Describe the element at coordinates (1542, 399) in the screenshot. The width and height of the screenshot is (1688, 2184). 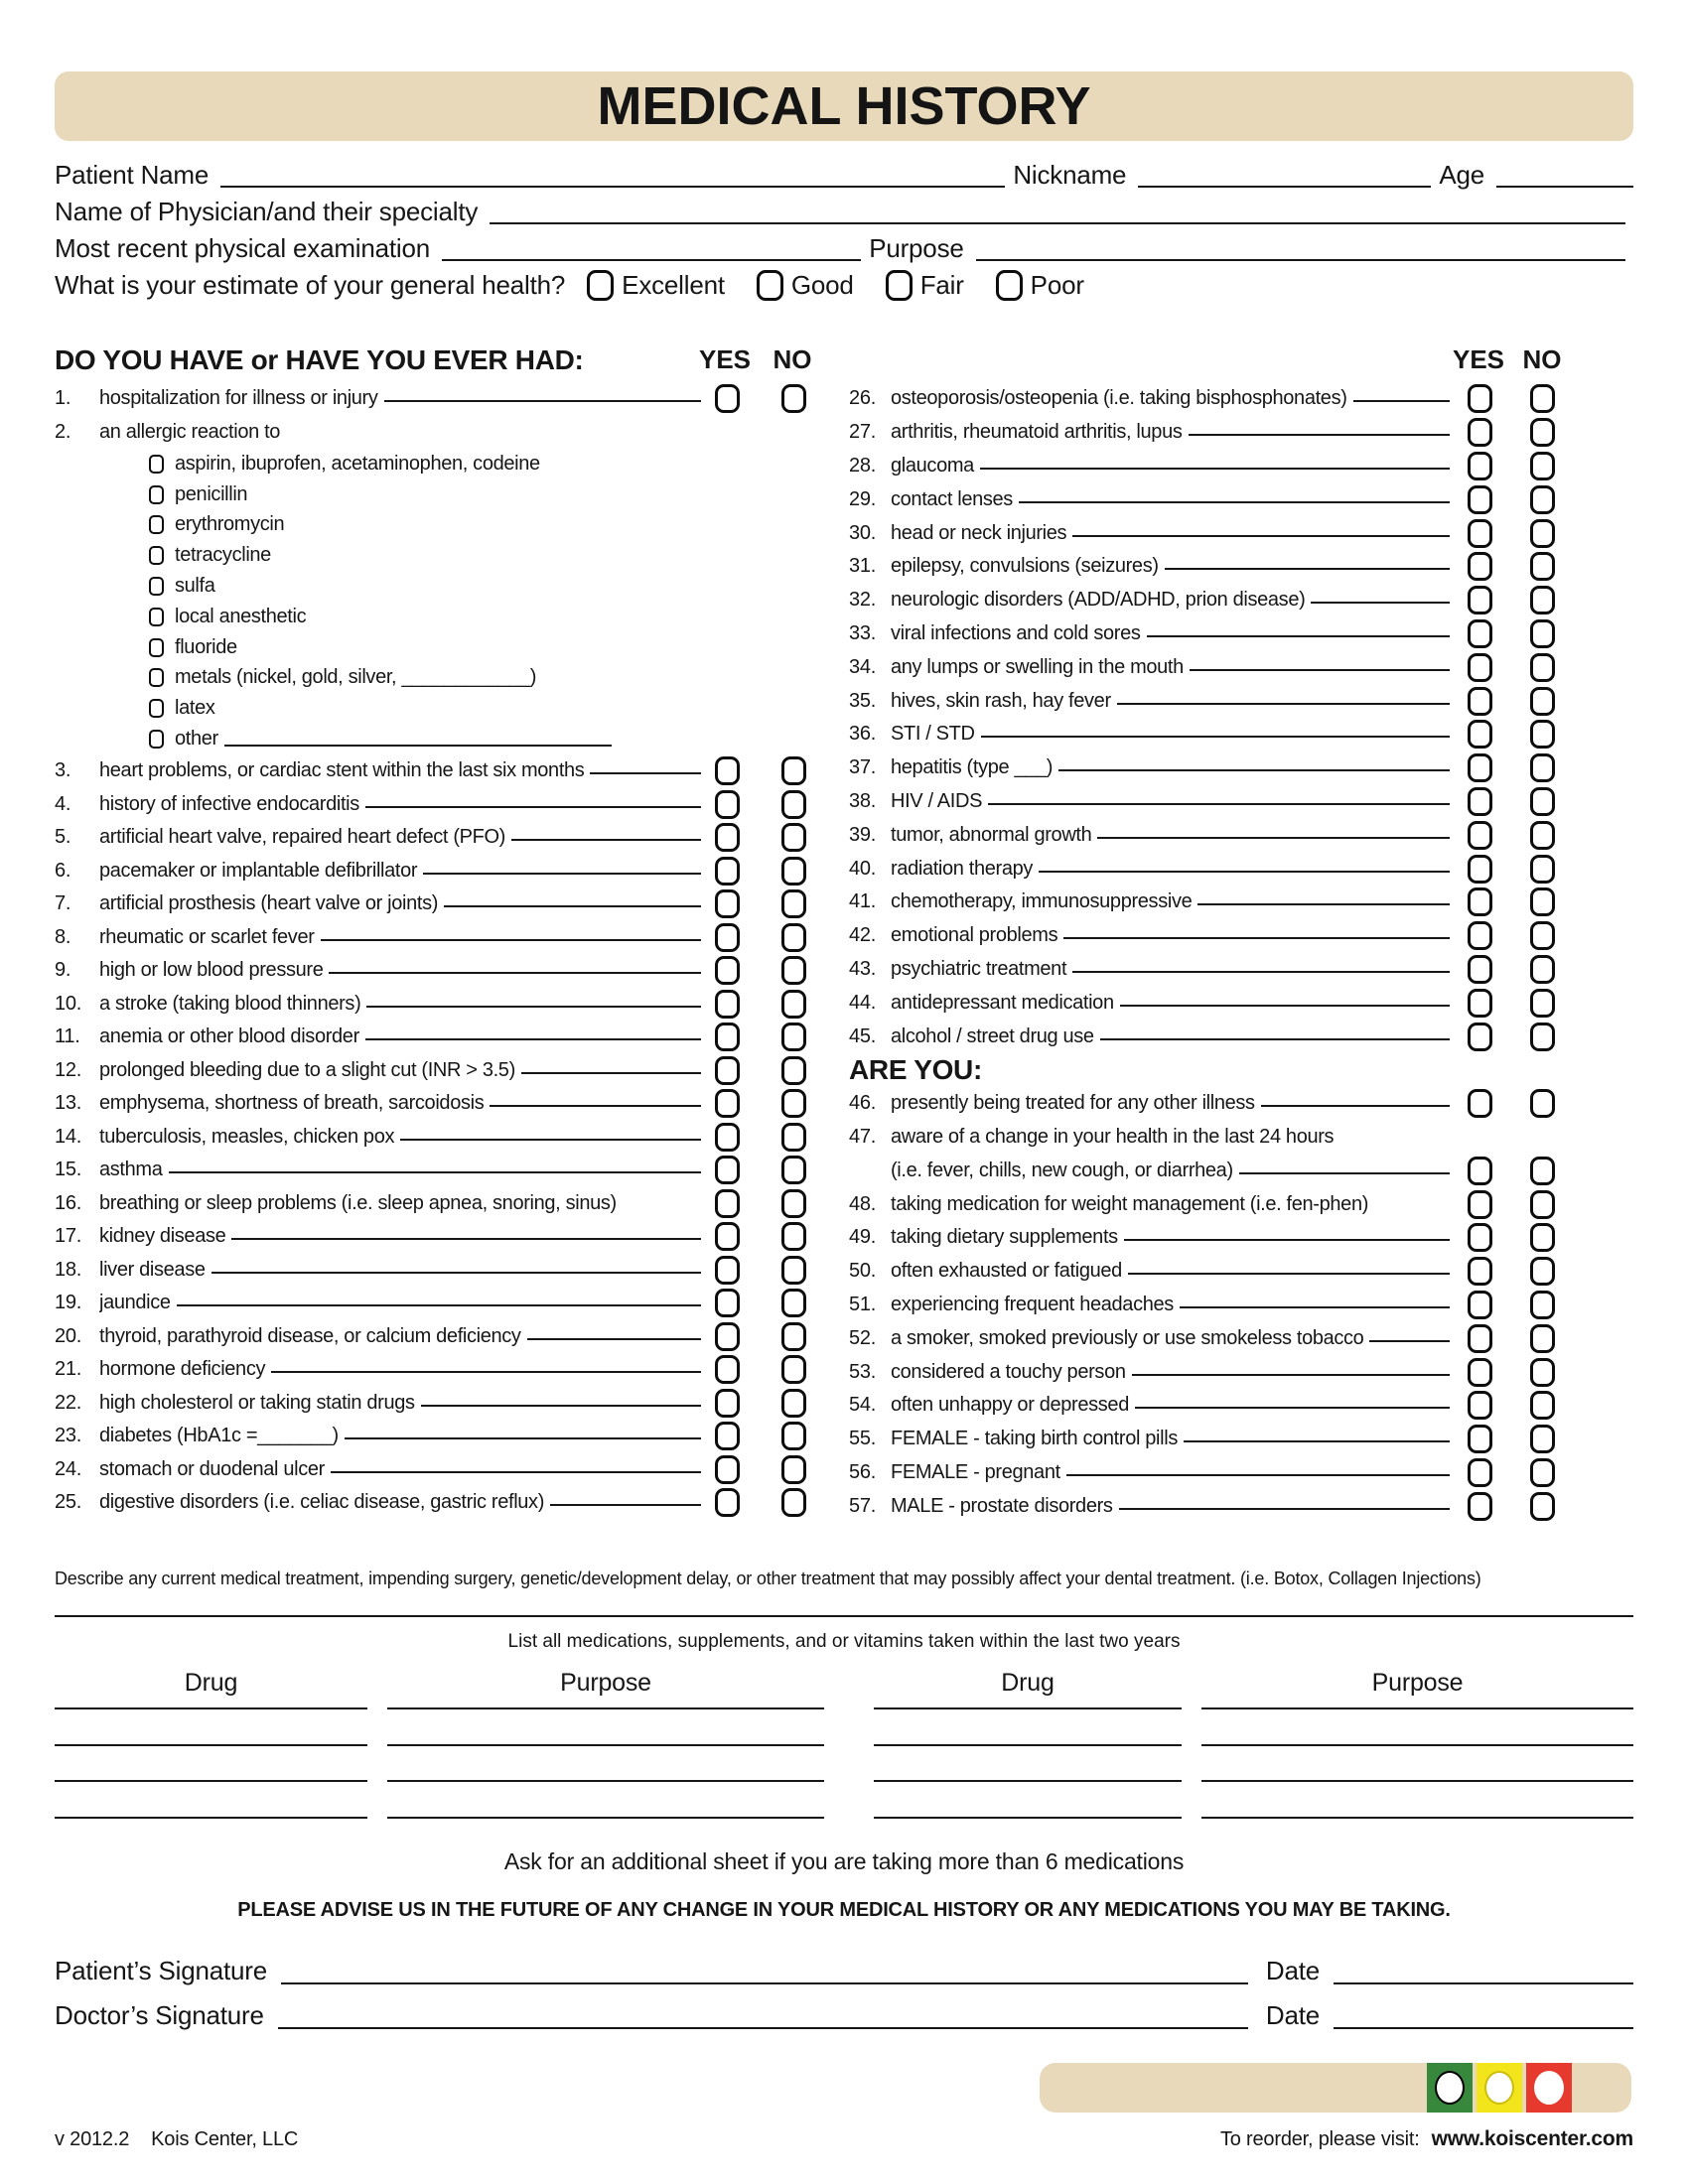
I see `q26-no-checkbox` at that location.